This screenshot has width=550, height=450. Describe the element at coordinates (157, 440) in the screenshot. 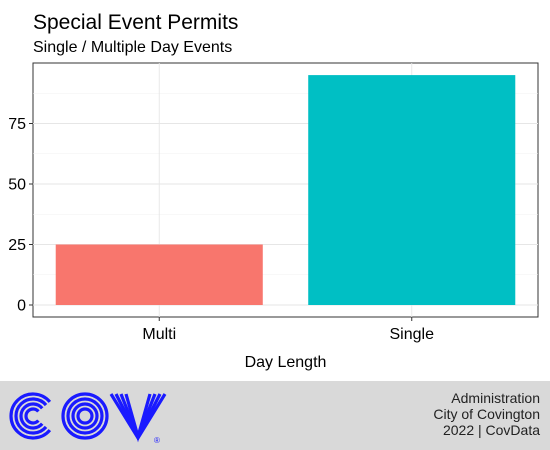

I see `logo-registered-mark: ®` at that location.